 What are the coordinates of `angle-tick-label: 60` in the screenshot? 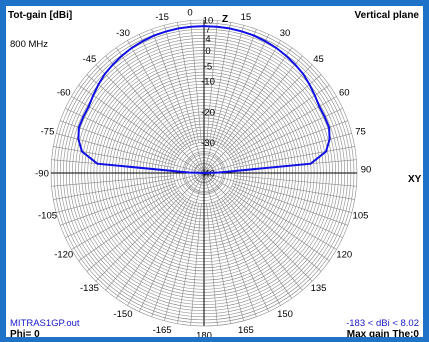 It's located at (344, 93).